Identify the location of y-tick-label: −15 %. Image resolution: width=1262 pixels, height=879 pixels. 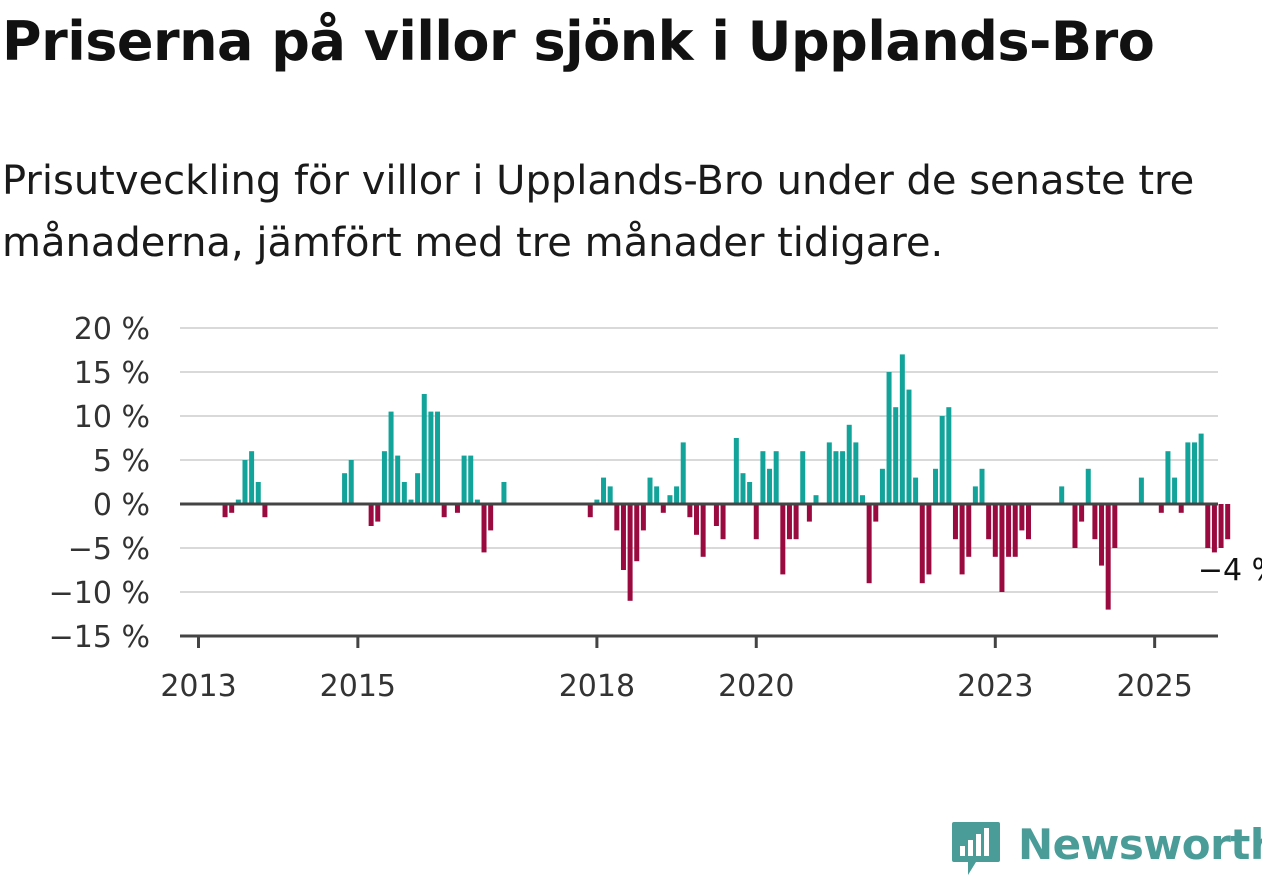
(99, 637).